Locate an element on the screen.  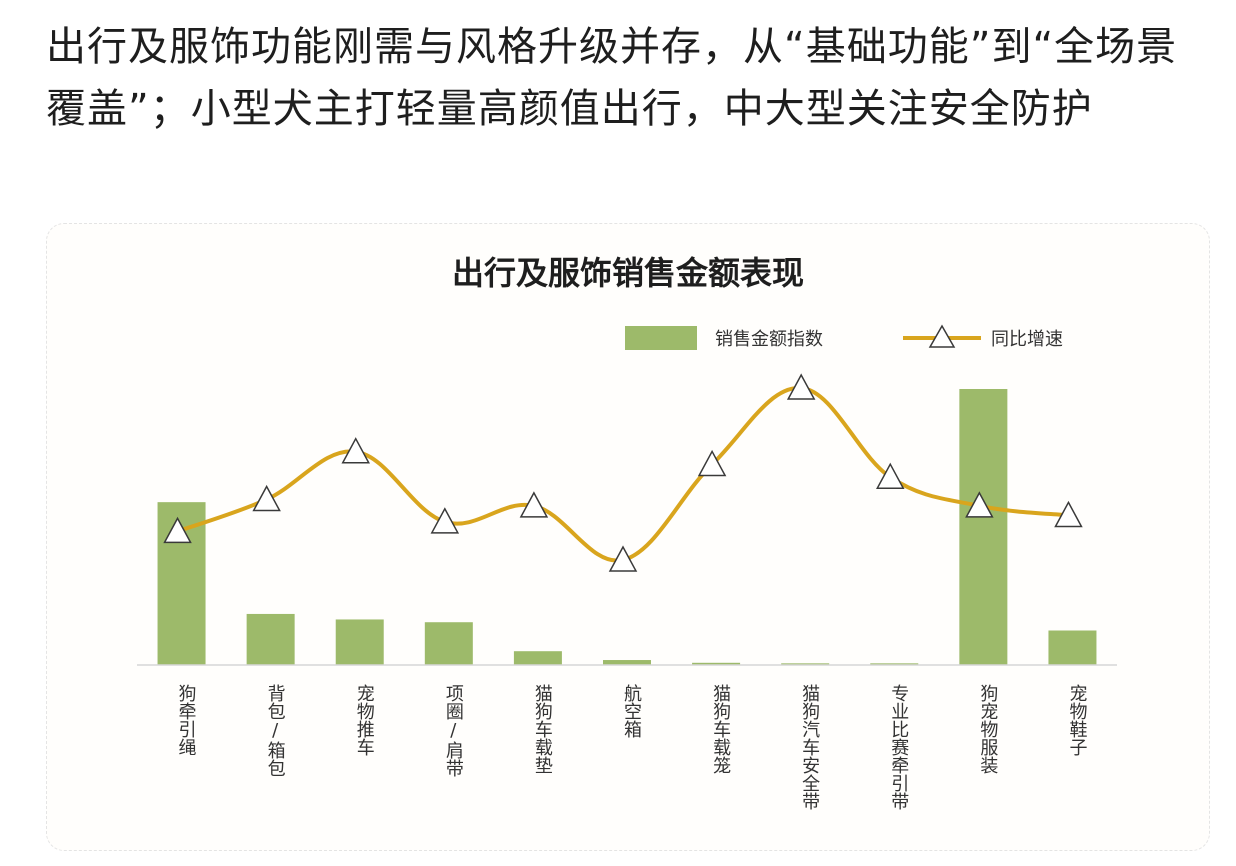
x-tick-label-9: 狗宠物服装 is located at coordinates (988, 729).